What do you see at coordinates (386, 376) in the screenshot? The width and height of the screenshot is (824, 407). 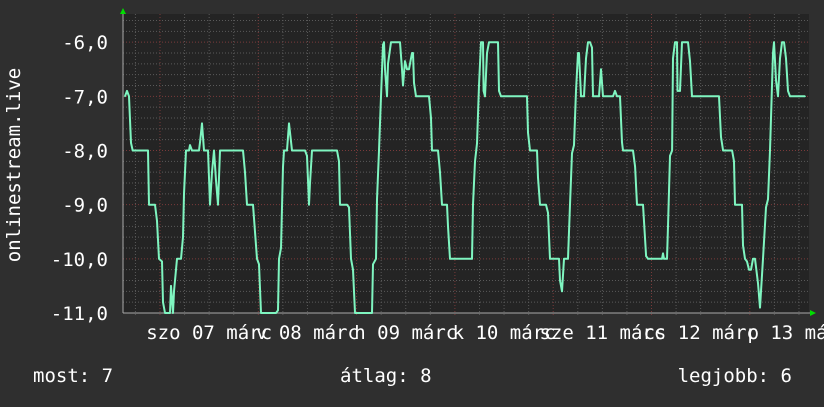 I see `legend-average: átlag: 8` at bounding box center [386, 376].